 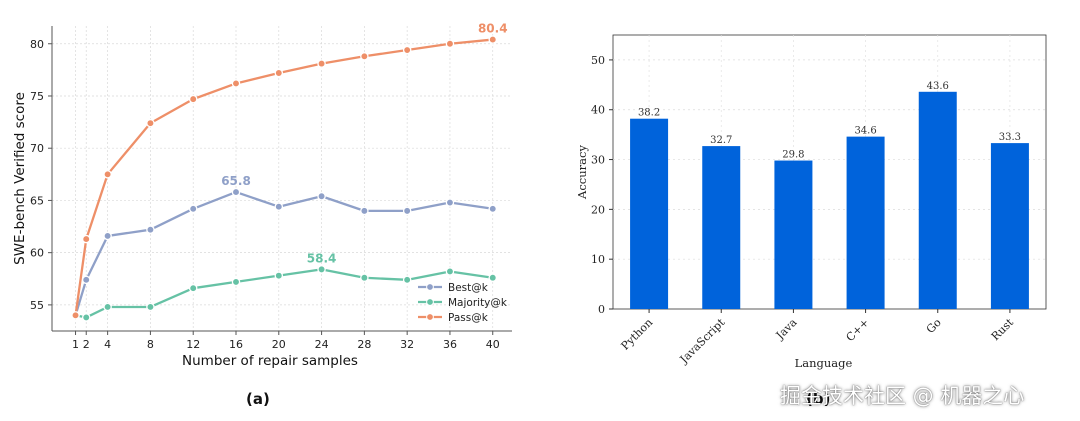 I want to click on y-tick-label: 65, so click(x=37, y=200).